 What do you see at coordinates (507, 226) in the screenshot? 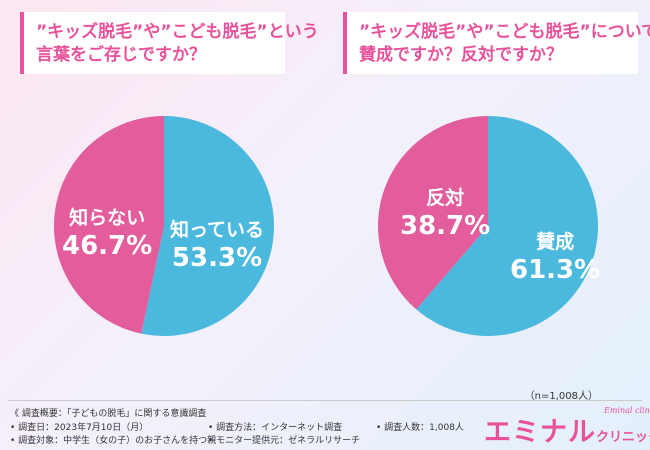
I see `slice-approve` at bounding box center [507, 226].